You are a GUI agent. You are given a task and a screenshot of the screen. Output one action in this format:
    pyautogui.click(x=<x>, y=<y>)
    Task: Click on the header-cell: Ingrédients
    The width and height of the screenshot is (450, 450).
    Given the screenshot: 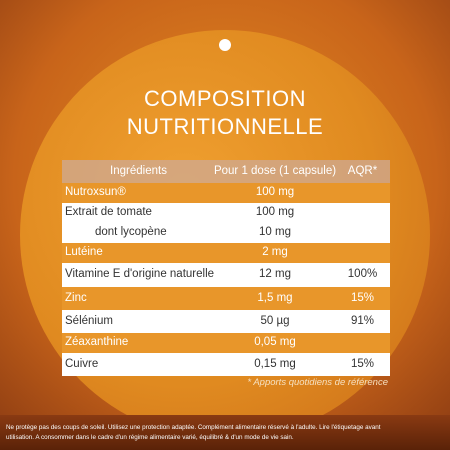 What is the action you would take?
    pyautogui.click(x=138, y=170)
    